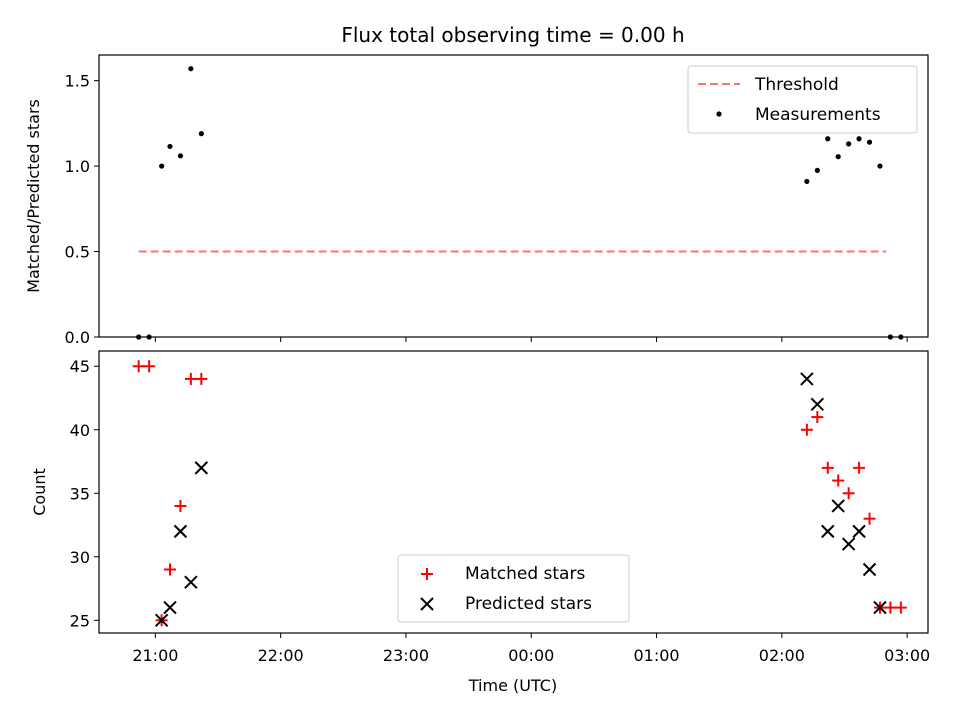  Describe the element at coordinates (80, 620) in the screenshot. I see `bottom-y-tick-label: 25` at that location.